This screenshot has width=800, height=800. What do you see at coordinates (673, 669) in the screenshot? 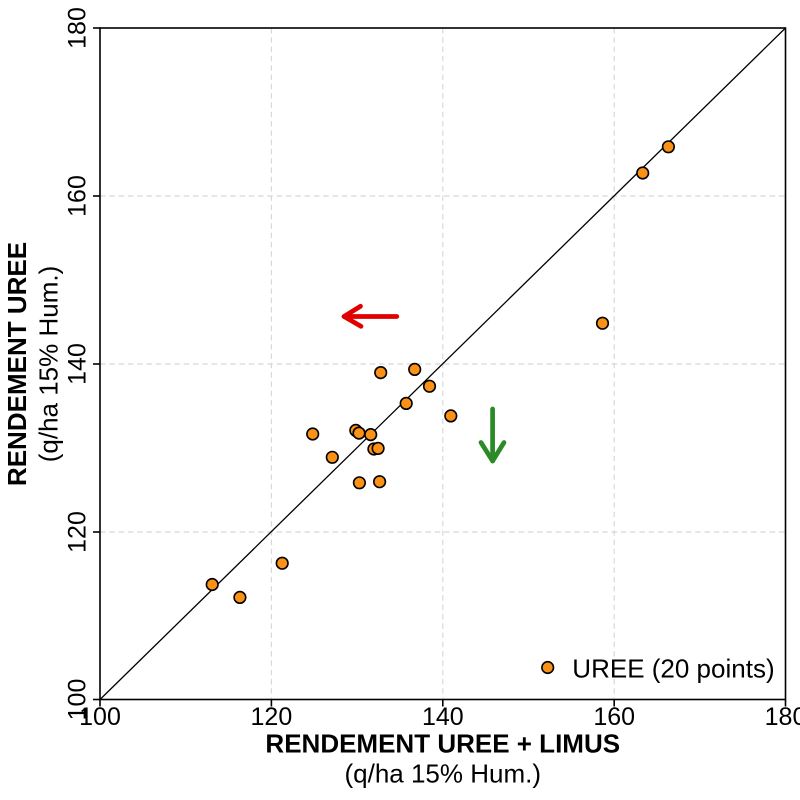
I see `svg-text: UREE (20 points)` at bounding box center [673, 669].